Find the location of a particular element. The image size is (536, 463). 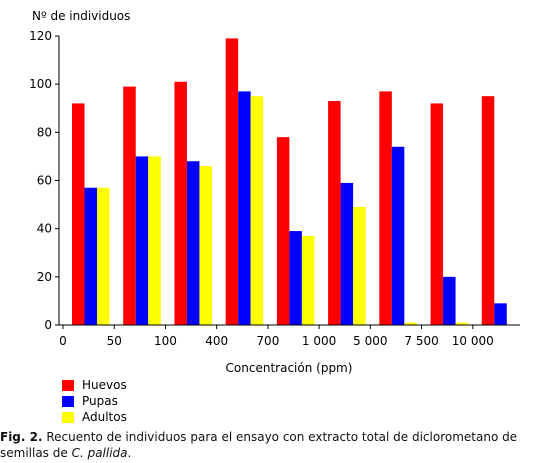

x-tick-label: 400 is located at coordinates (216, 341).